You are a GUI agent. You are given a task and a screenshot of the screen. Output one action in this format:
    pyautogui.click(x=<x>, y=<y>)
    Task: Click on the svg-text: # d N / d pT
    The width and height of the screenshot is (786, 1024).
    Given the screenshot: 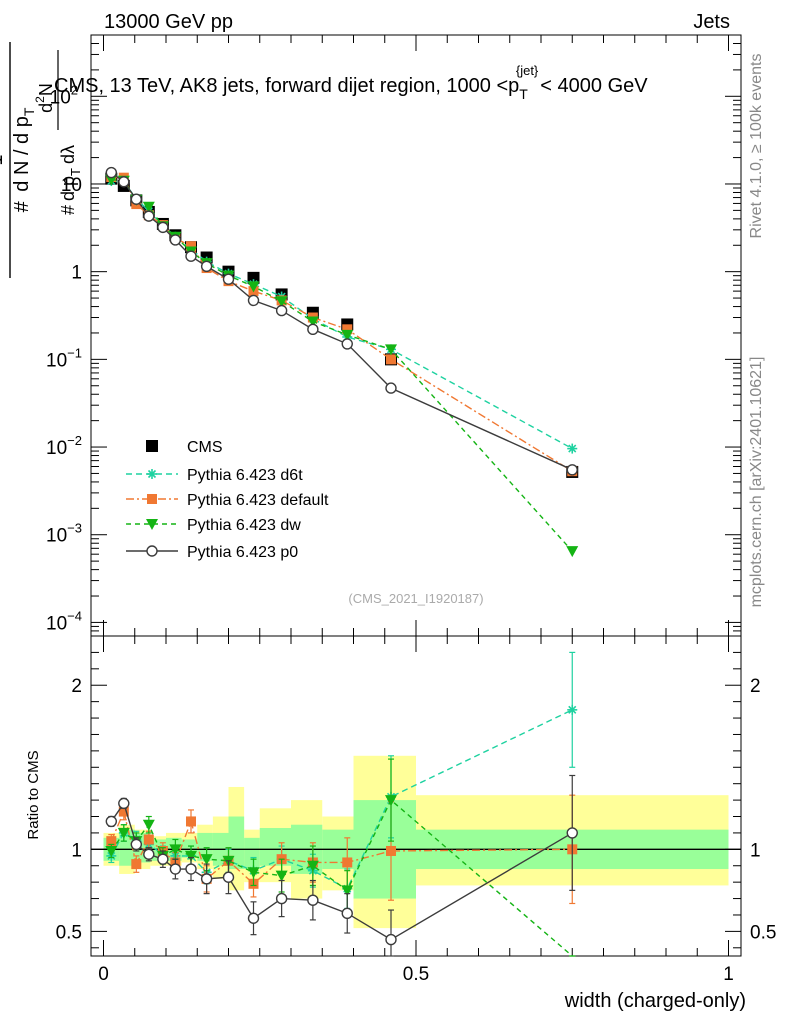 What is the action you would take?
    pyautogui.click(x=24, y=159)
    